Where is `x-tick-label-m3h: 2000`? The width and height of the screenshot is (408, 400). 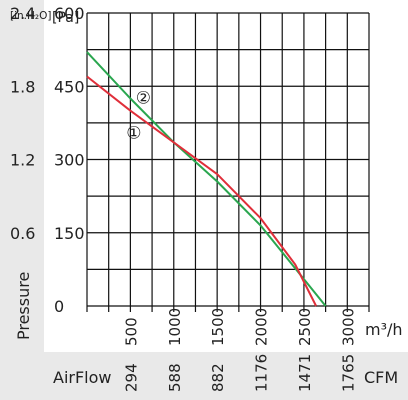
x-tick-label-m3h: 2000 is located at coordinates (262, 327).